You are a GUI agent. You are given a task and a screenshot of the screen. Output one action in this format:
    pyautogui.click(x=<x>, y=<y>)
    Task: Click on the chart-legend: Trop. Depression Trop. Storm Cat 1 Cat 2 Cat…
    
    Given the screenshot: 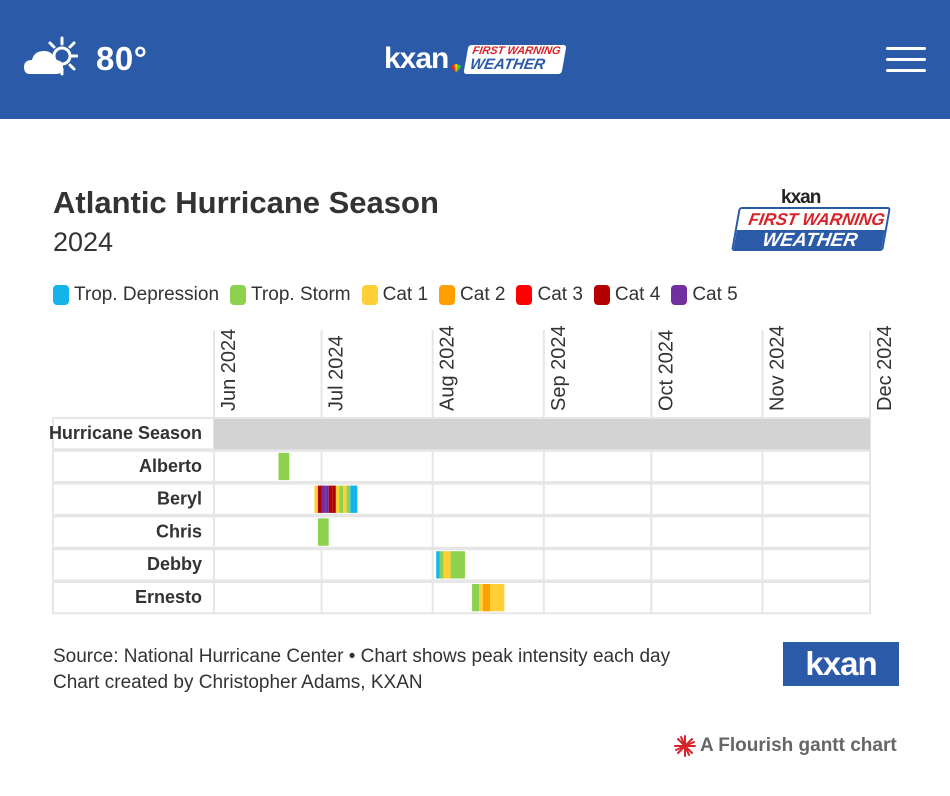 What is the action you would take?
    pyautogui.click(x=401, y=295)
    